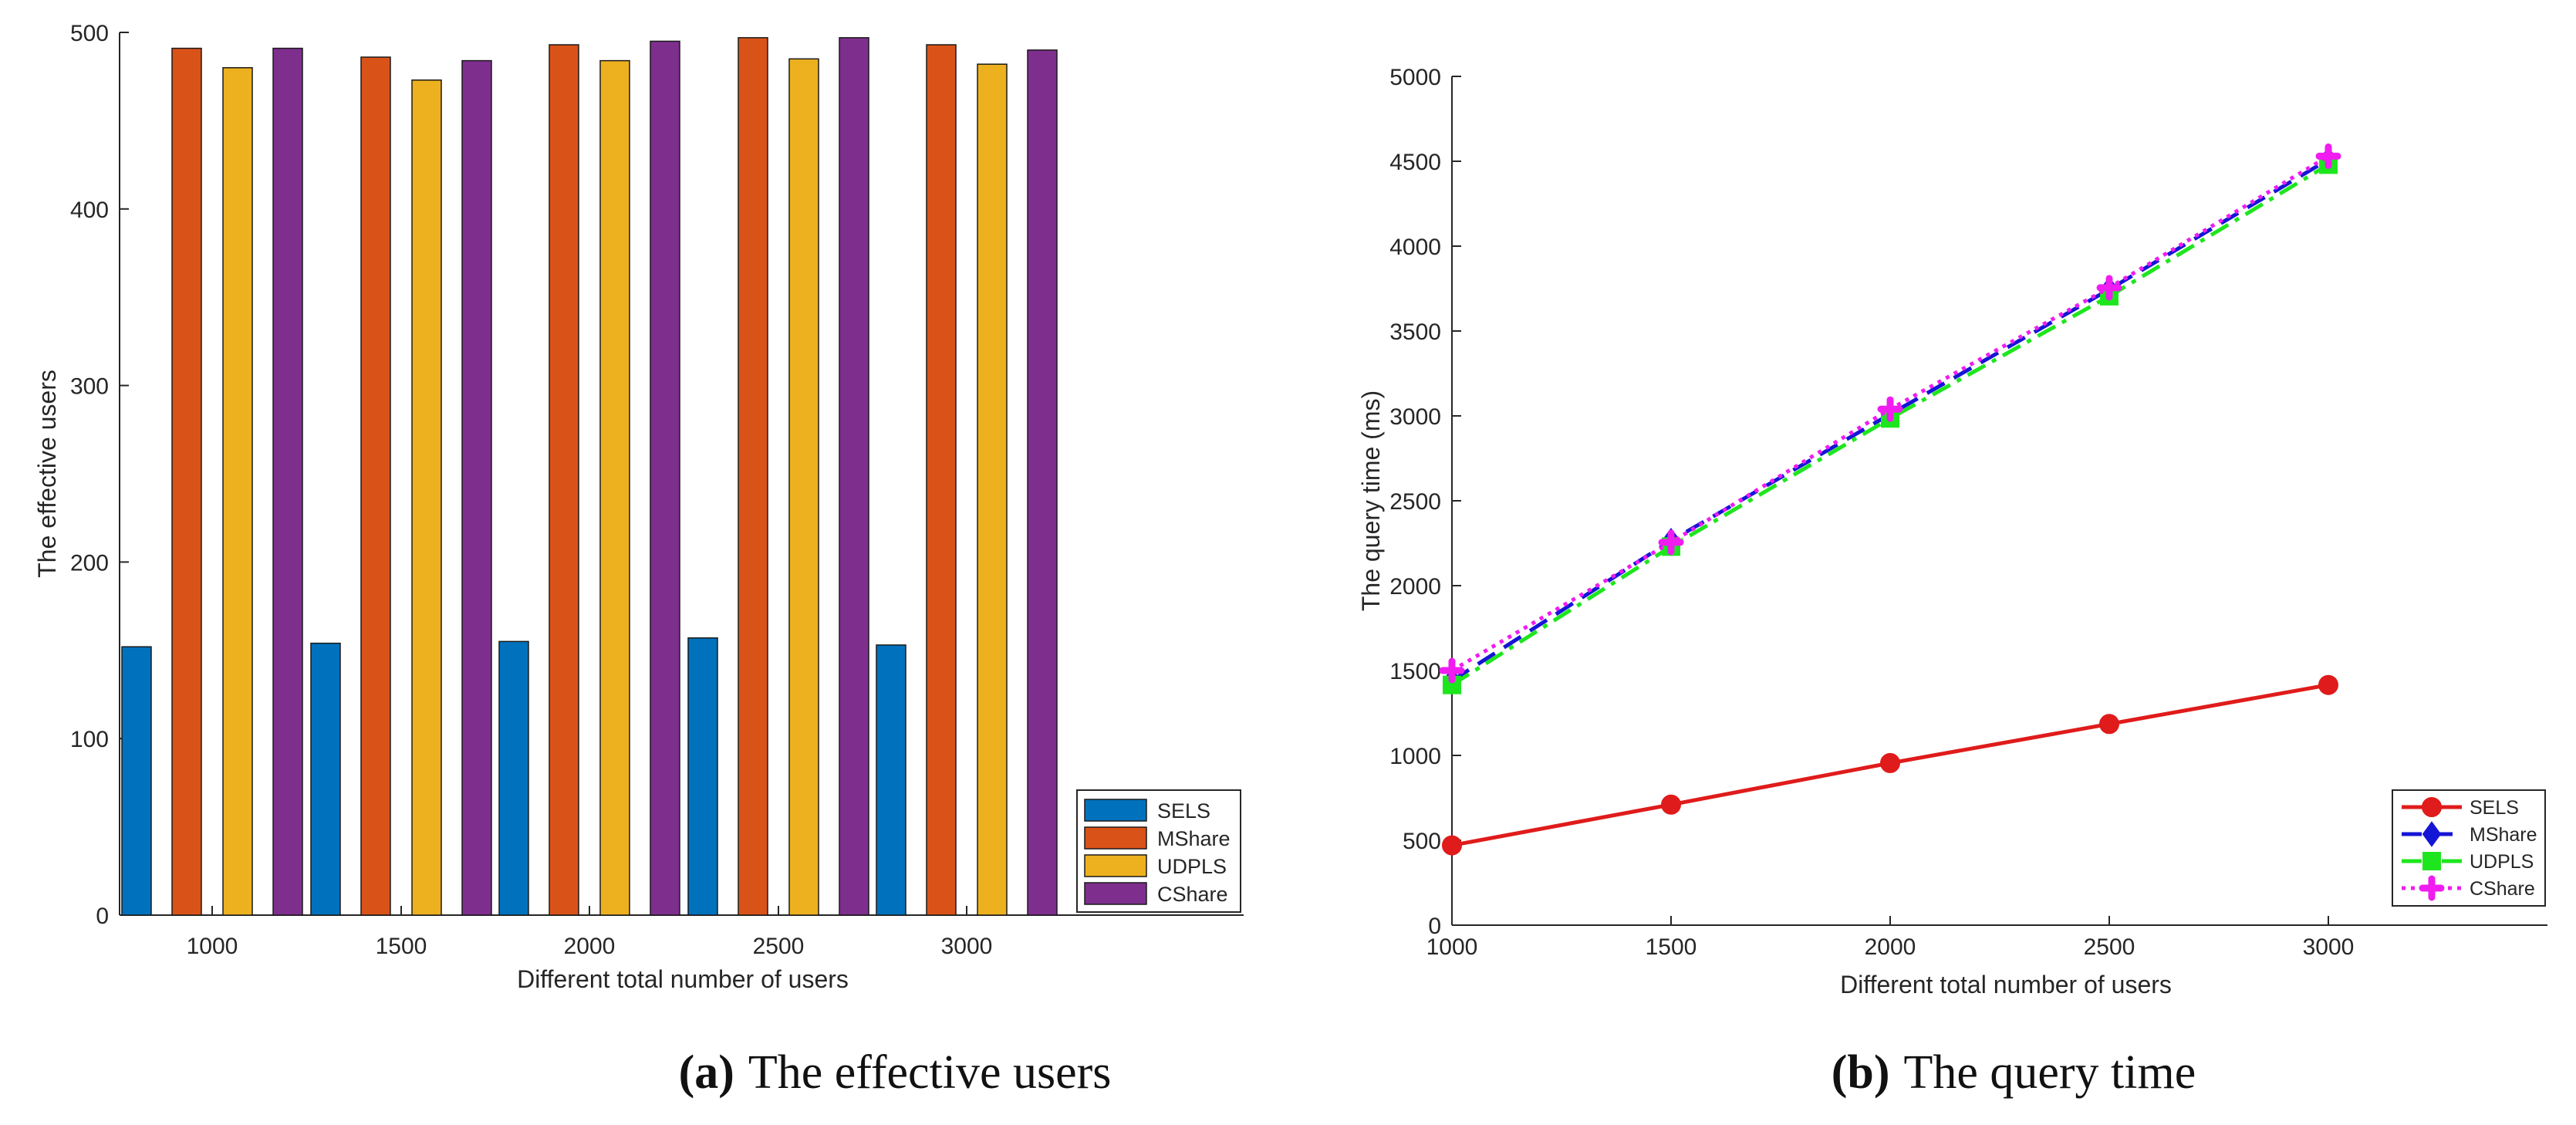 The width and height of the screenshot is (2576, 1125). I want to click on legend-swatch-sels, so click(1115, 811).